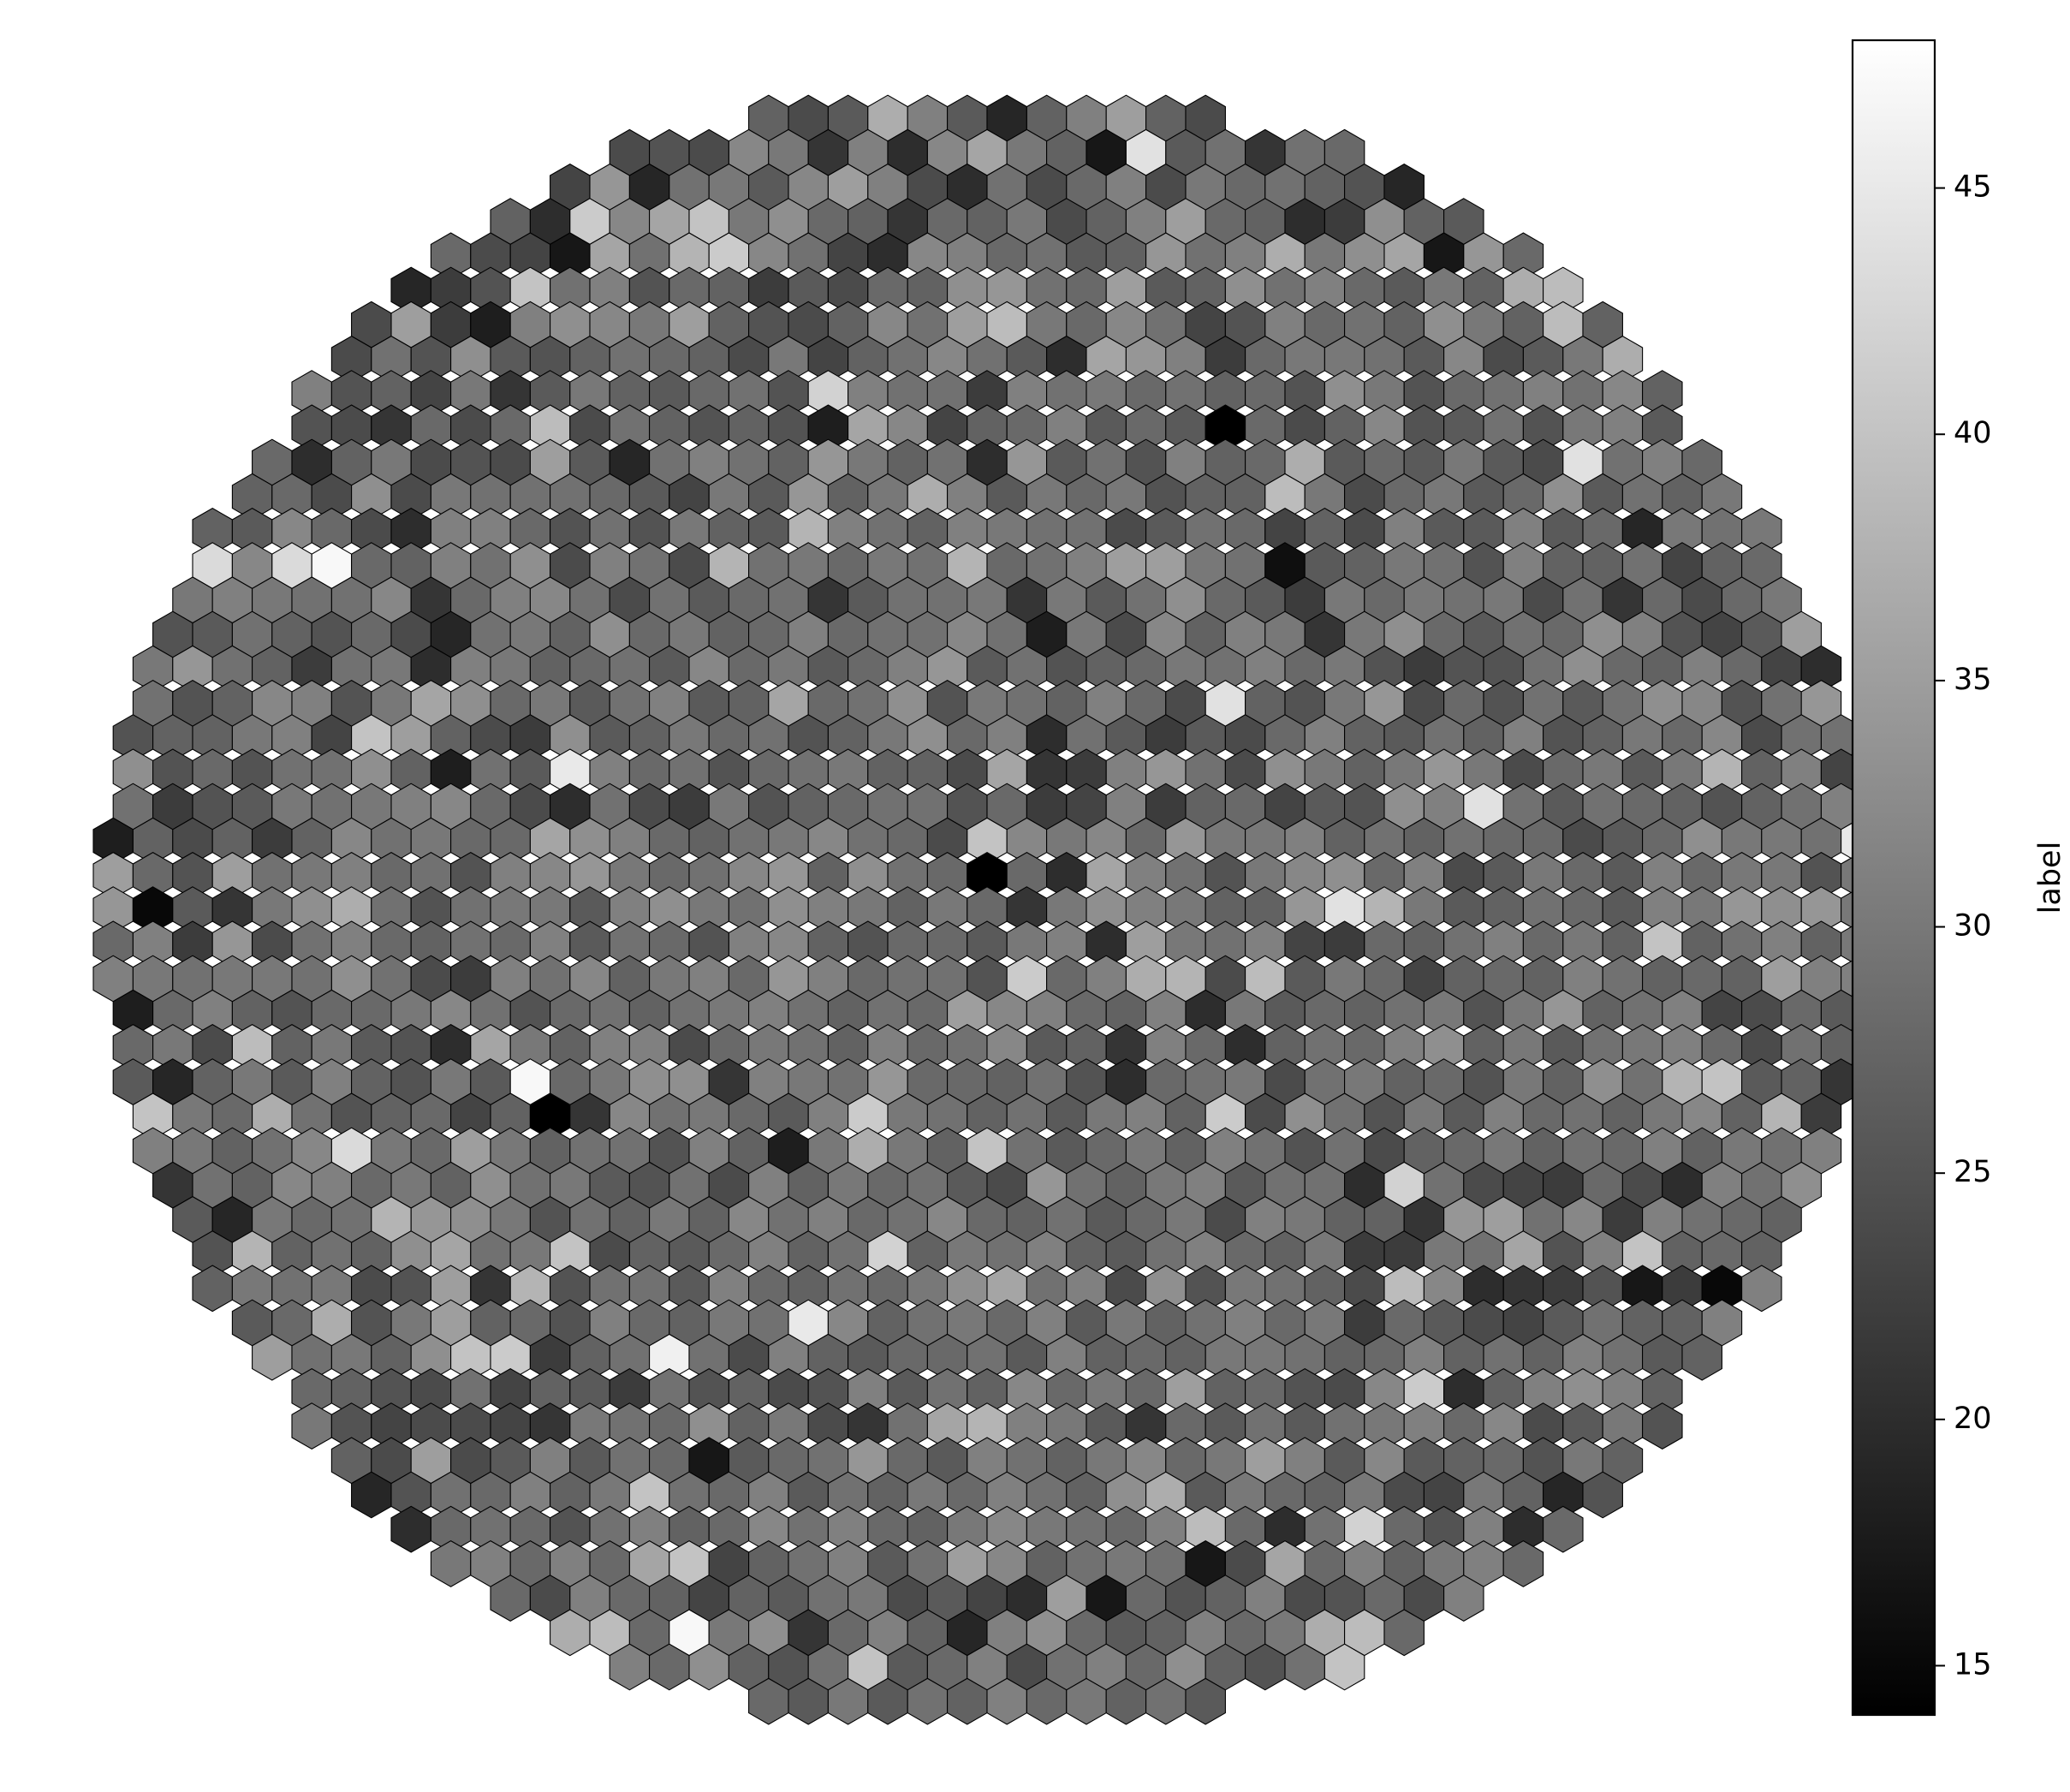 The width and height of the screenshot is (2070, 1792). Describe the element at coordinates (1973, 187) in the screenshot. I see `colorbar-tick-label: 45` at that location.